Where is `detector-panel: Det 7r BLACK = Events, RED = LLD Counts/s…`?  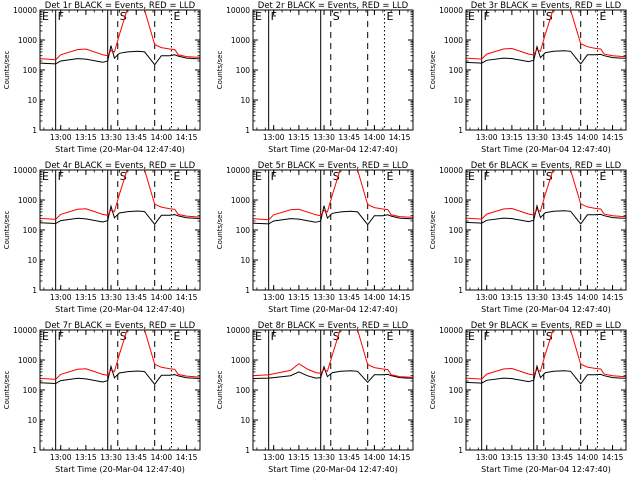 detector-panel: Det 7r BLACK = Events, RED = LLD Counts/s… is located at coordinates (102, 397).